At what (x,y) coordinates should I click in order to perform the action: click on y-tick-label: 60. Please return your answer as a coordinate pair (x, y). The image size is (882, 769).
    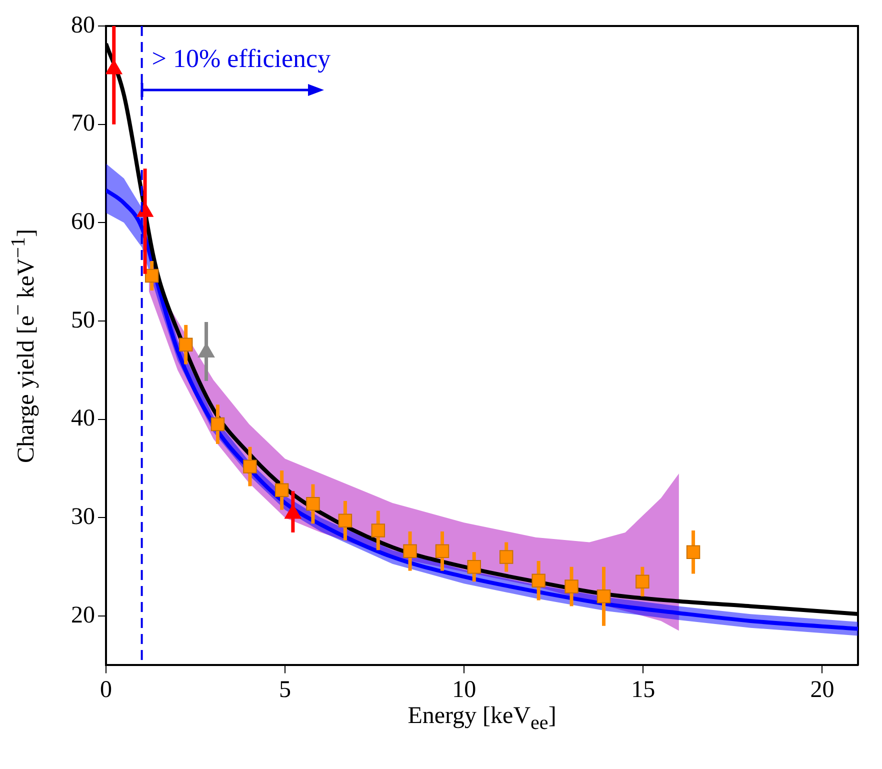
    Looking at the image, I should click on (83, 221).